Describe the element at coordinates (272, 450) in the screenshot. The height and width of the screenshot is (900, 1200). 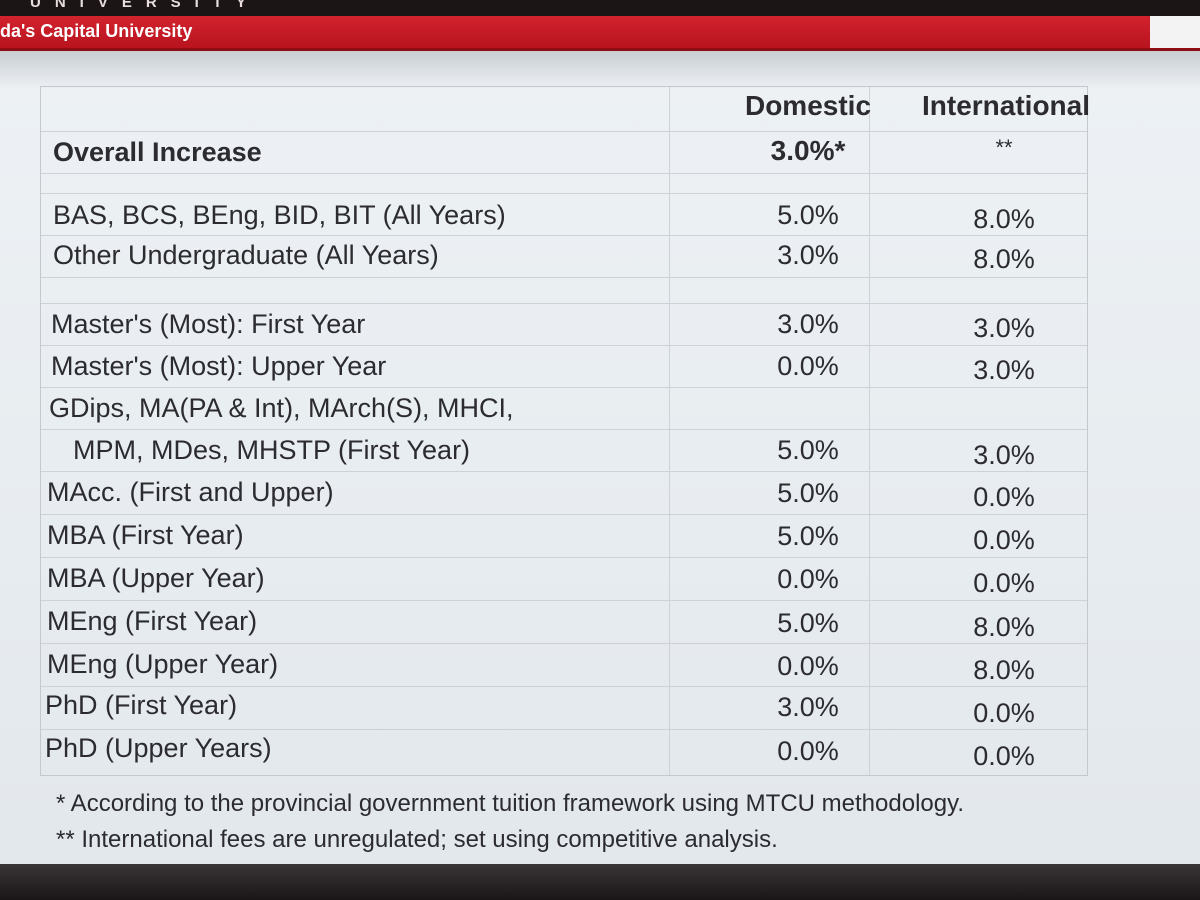
I see `program-label: MPM, MDes, MHSTP (First Year)` at that location.